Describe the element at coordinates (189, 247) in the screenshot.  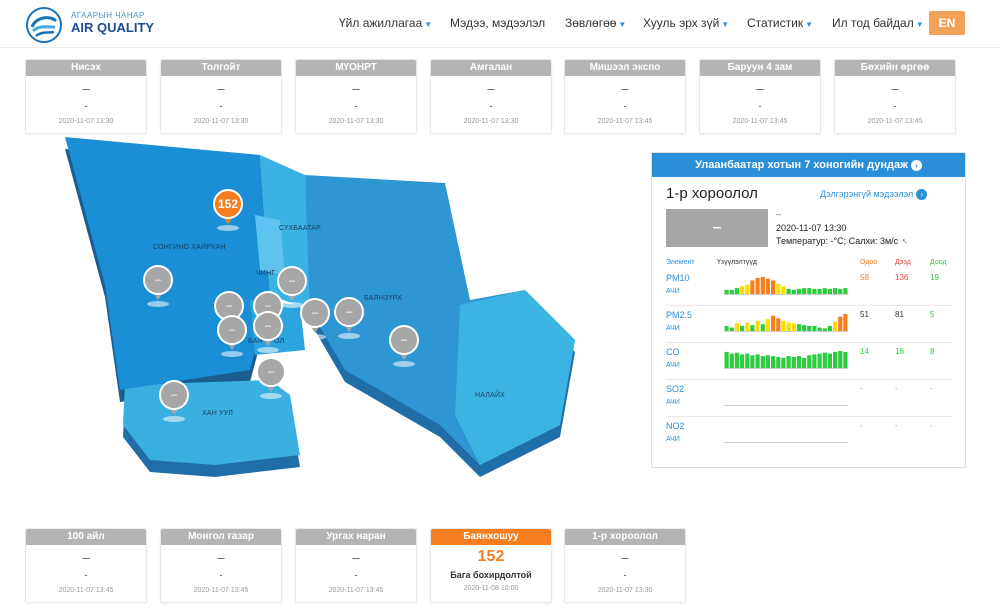
I see `district-label: СОНГИНО ХАЙРХАН` at that location.